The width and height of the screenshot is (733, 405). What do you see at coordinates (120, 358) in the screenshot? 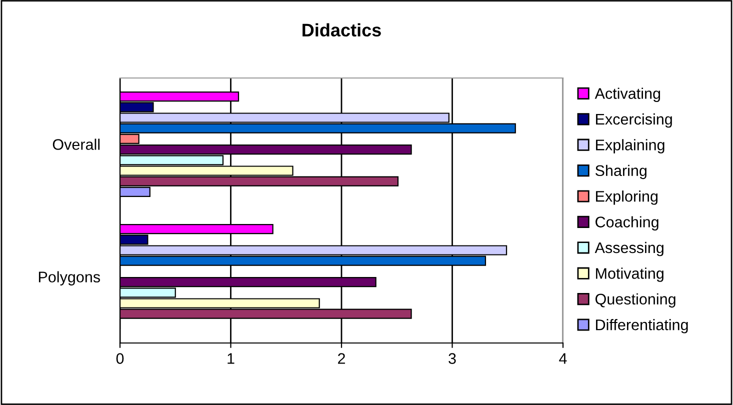
I see `x-tick-label: 0` at bounding box center [120, 358].